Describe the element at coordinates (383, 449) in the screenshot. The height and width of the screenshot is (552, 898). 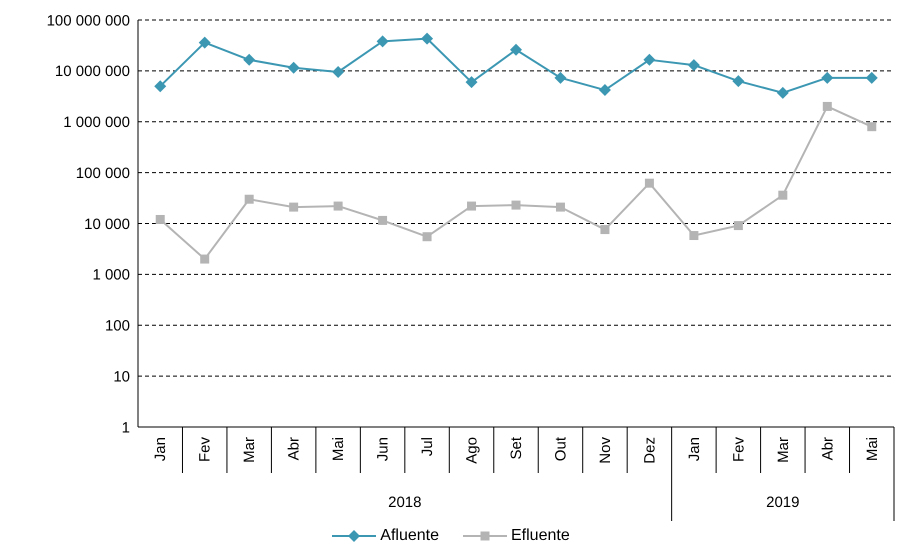
I see `x-tick-label: Jun` at that location.